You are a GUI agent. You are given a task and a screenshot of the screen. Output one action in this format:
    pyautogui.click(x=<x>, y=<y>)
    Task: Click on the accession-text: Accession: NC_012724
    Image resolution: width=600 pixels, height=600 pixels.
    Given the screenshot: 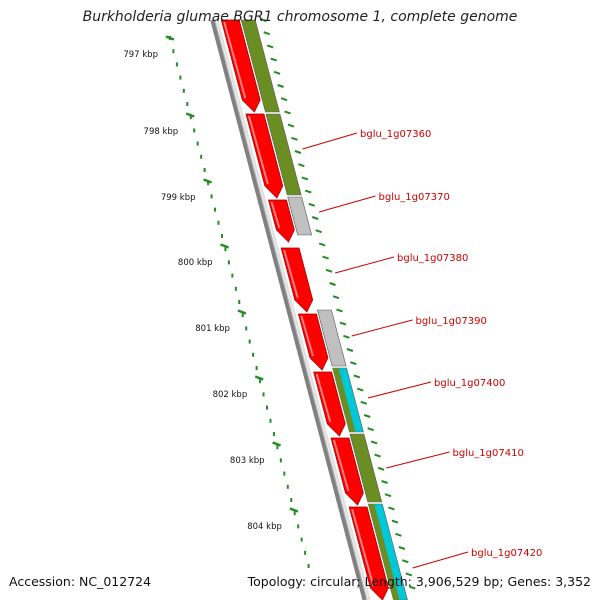 What is the action you would take?
    pyautogui.click(x=80, y=581)
    